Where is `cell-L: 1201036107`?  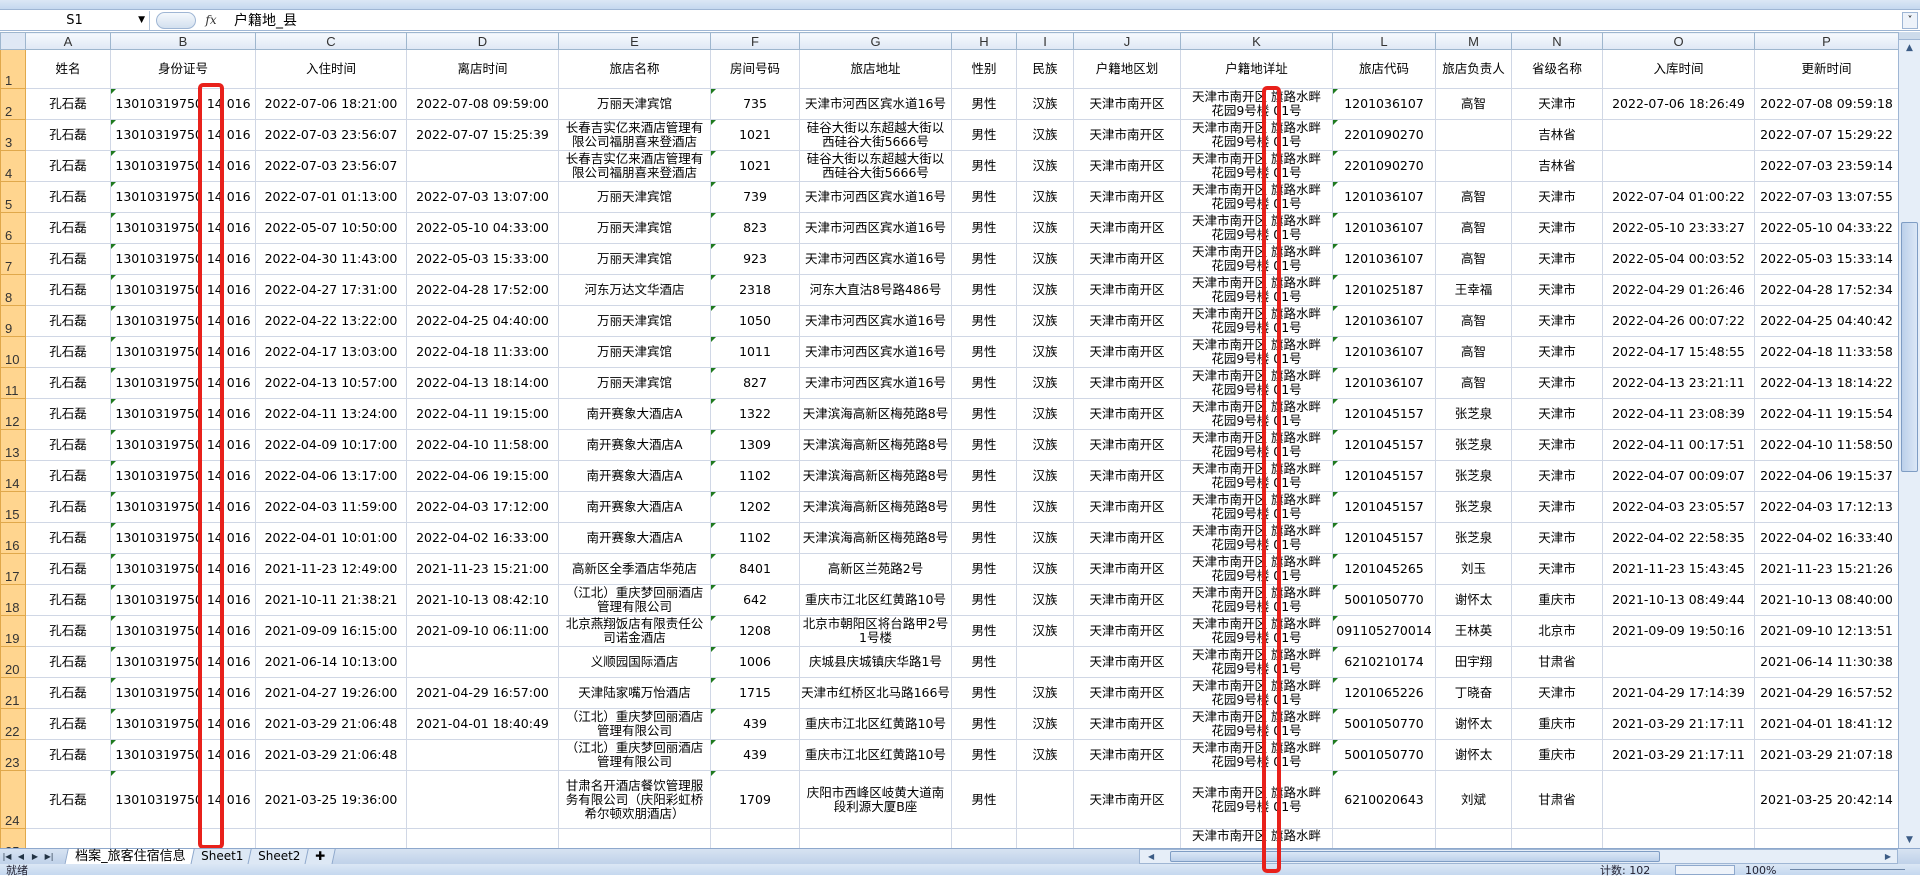
cell-L: 1201036107 is located at coordinates (1384, 352).